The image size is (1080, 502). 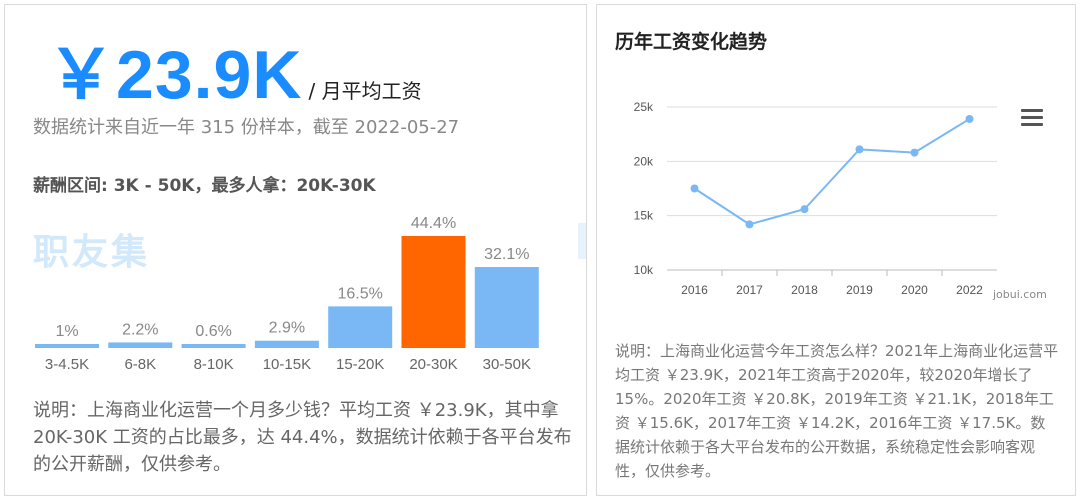 What do you see at coordinates (507, 364) in the screenshot?
I see `bar-category-label: 30-50K` at bounding box center [507, 364].